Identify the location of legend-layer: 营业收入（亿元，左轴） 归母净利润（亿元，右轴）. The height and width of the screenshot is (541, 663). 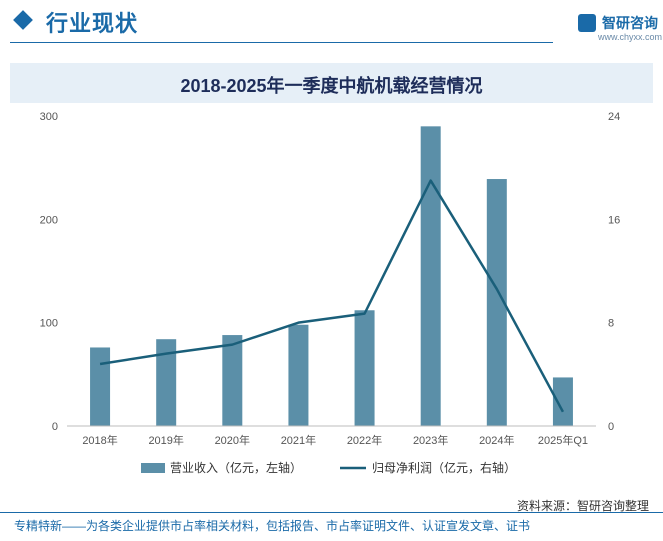
(328, 467).